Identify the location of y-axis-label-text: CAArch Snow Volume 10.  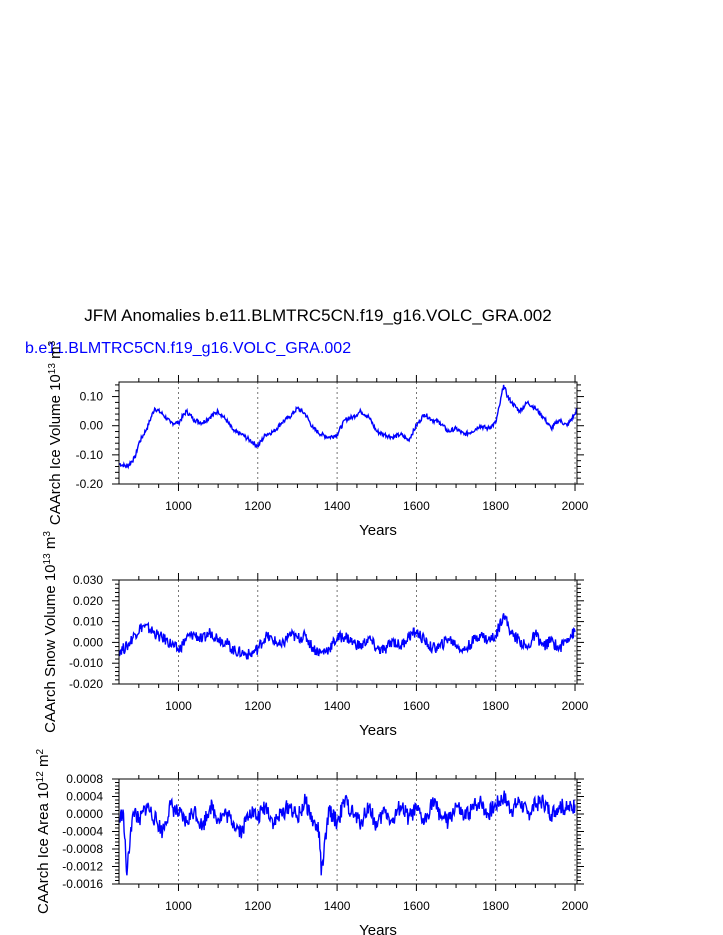
(50, 648).